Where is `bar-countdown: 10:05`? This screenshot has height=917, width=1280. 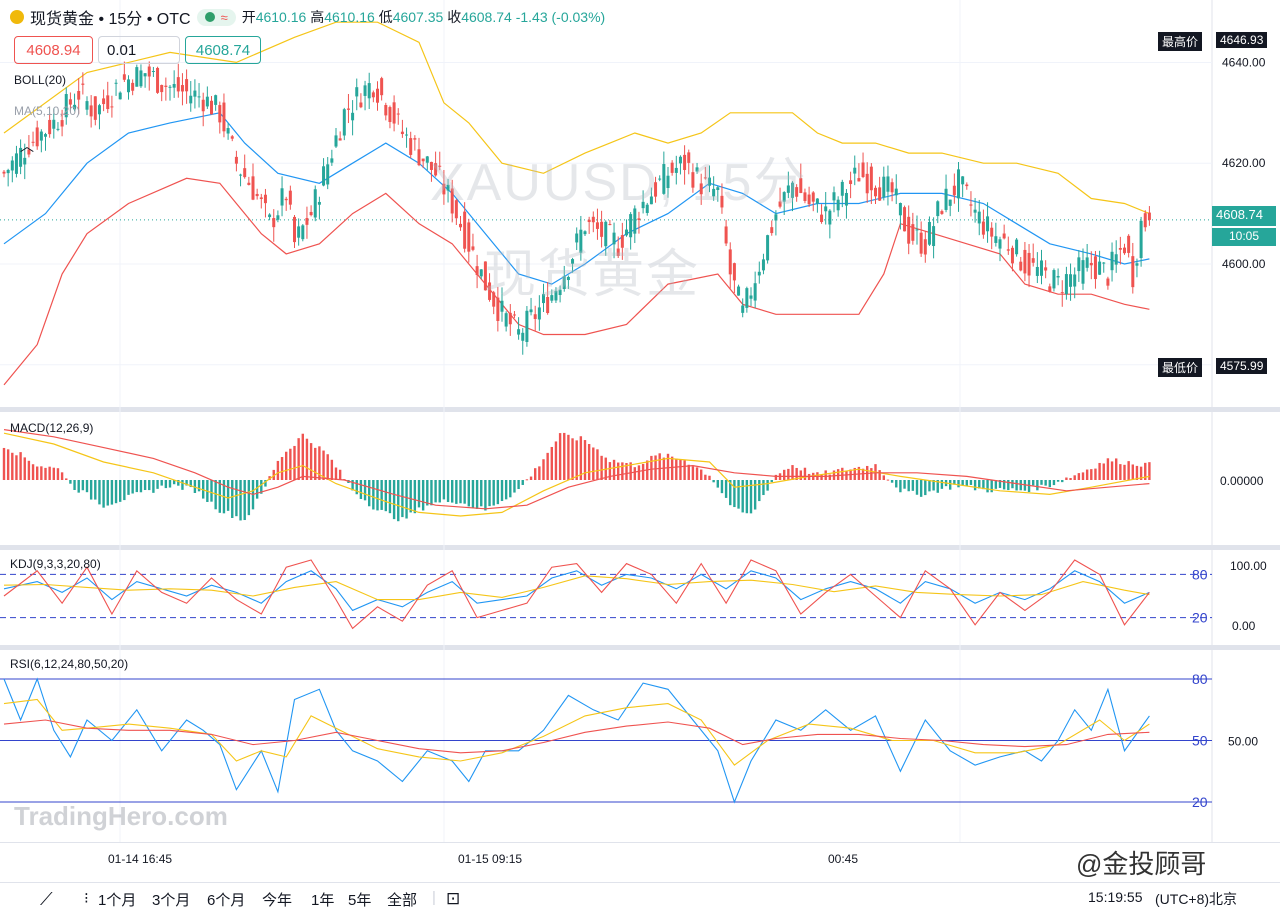
bar-countdown: 10:05 is located at coordinates (1244, 237).